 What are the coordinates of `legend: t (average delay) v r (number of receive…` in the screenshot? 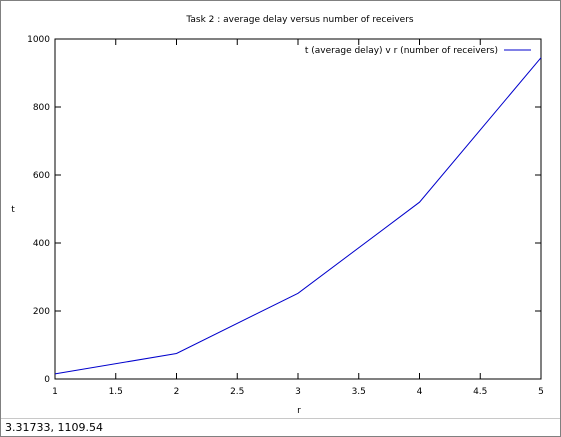 It's located at (418, 51).